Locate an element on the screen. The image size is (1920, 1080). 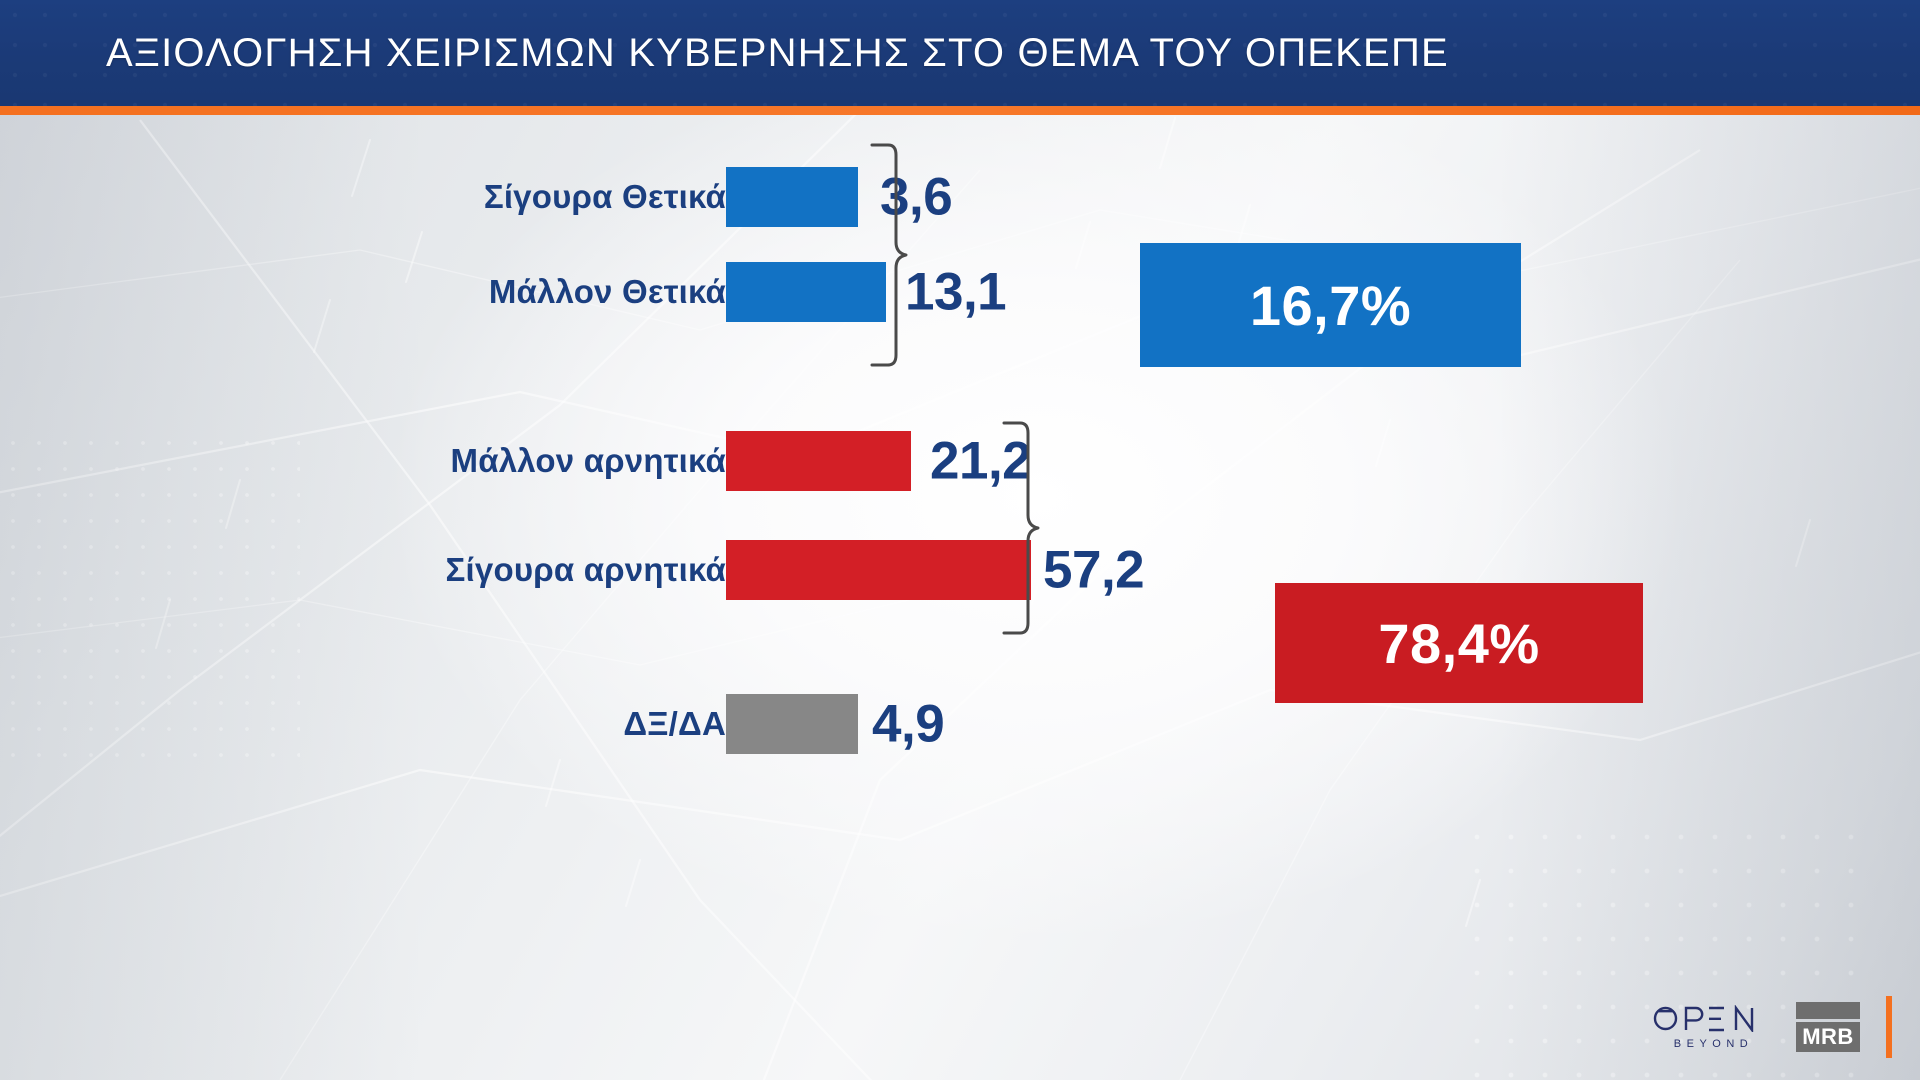
chart-row-mallon-thetika: Μάλλον Θετικά is located at coordinates (423, 292).